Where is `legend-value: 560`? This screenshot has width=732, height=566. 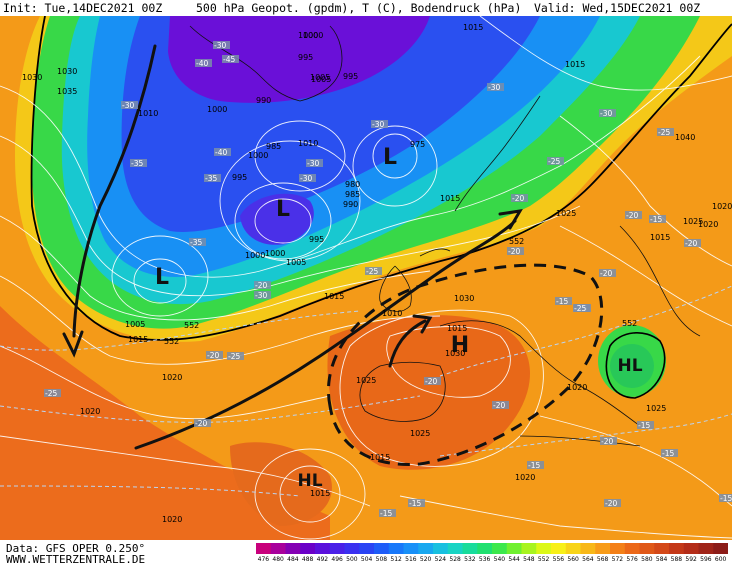 legend-value: 560 is located at coordinates (573, 559).